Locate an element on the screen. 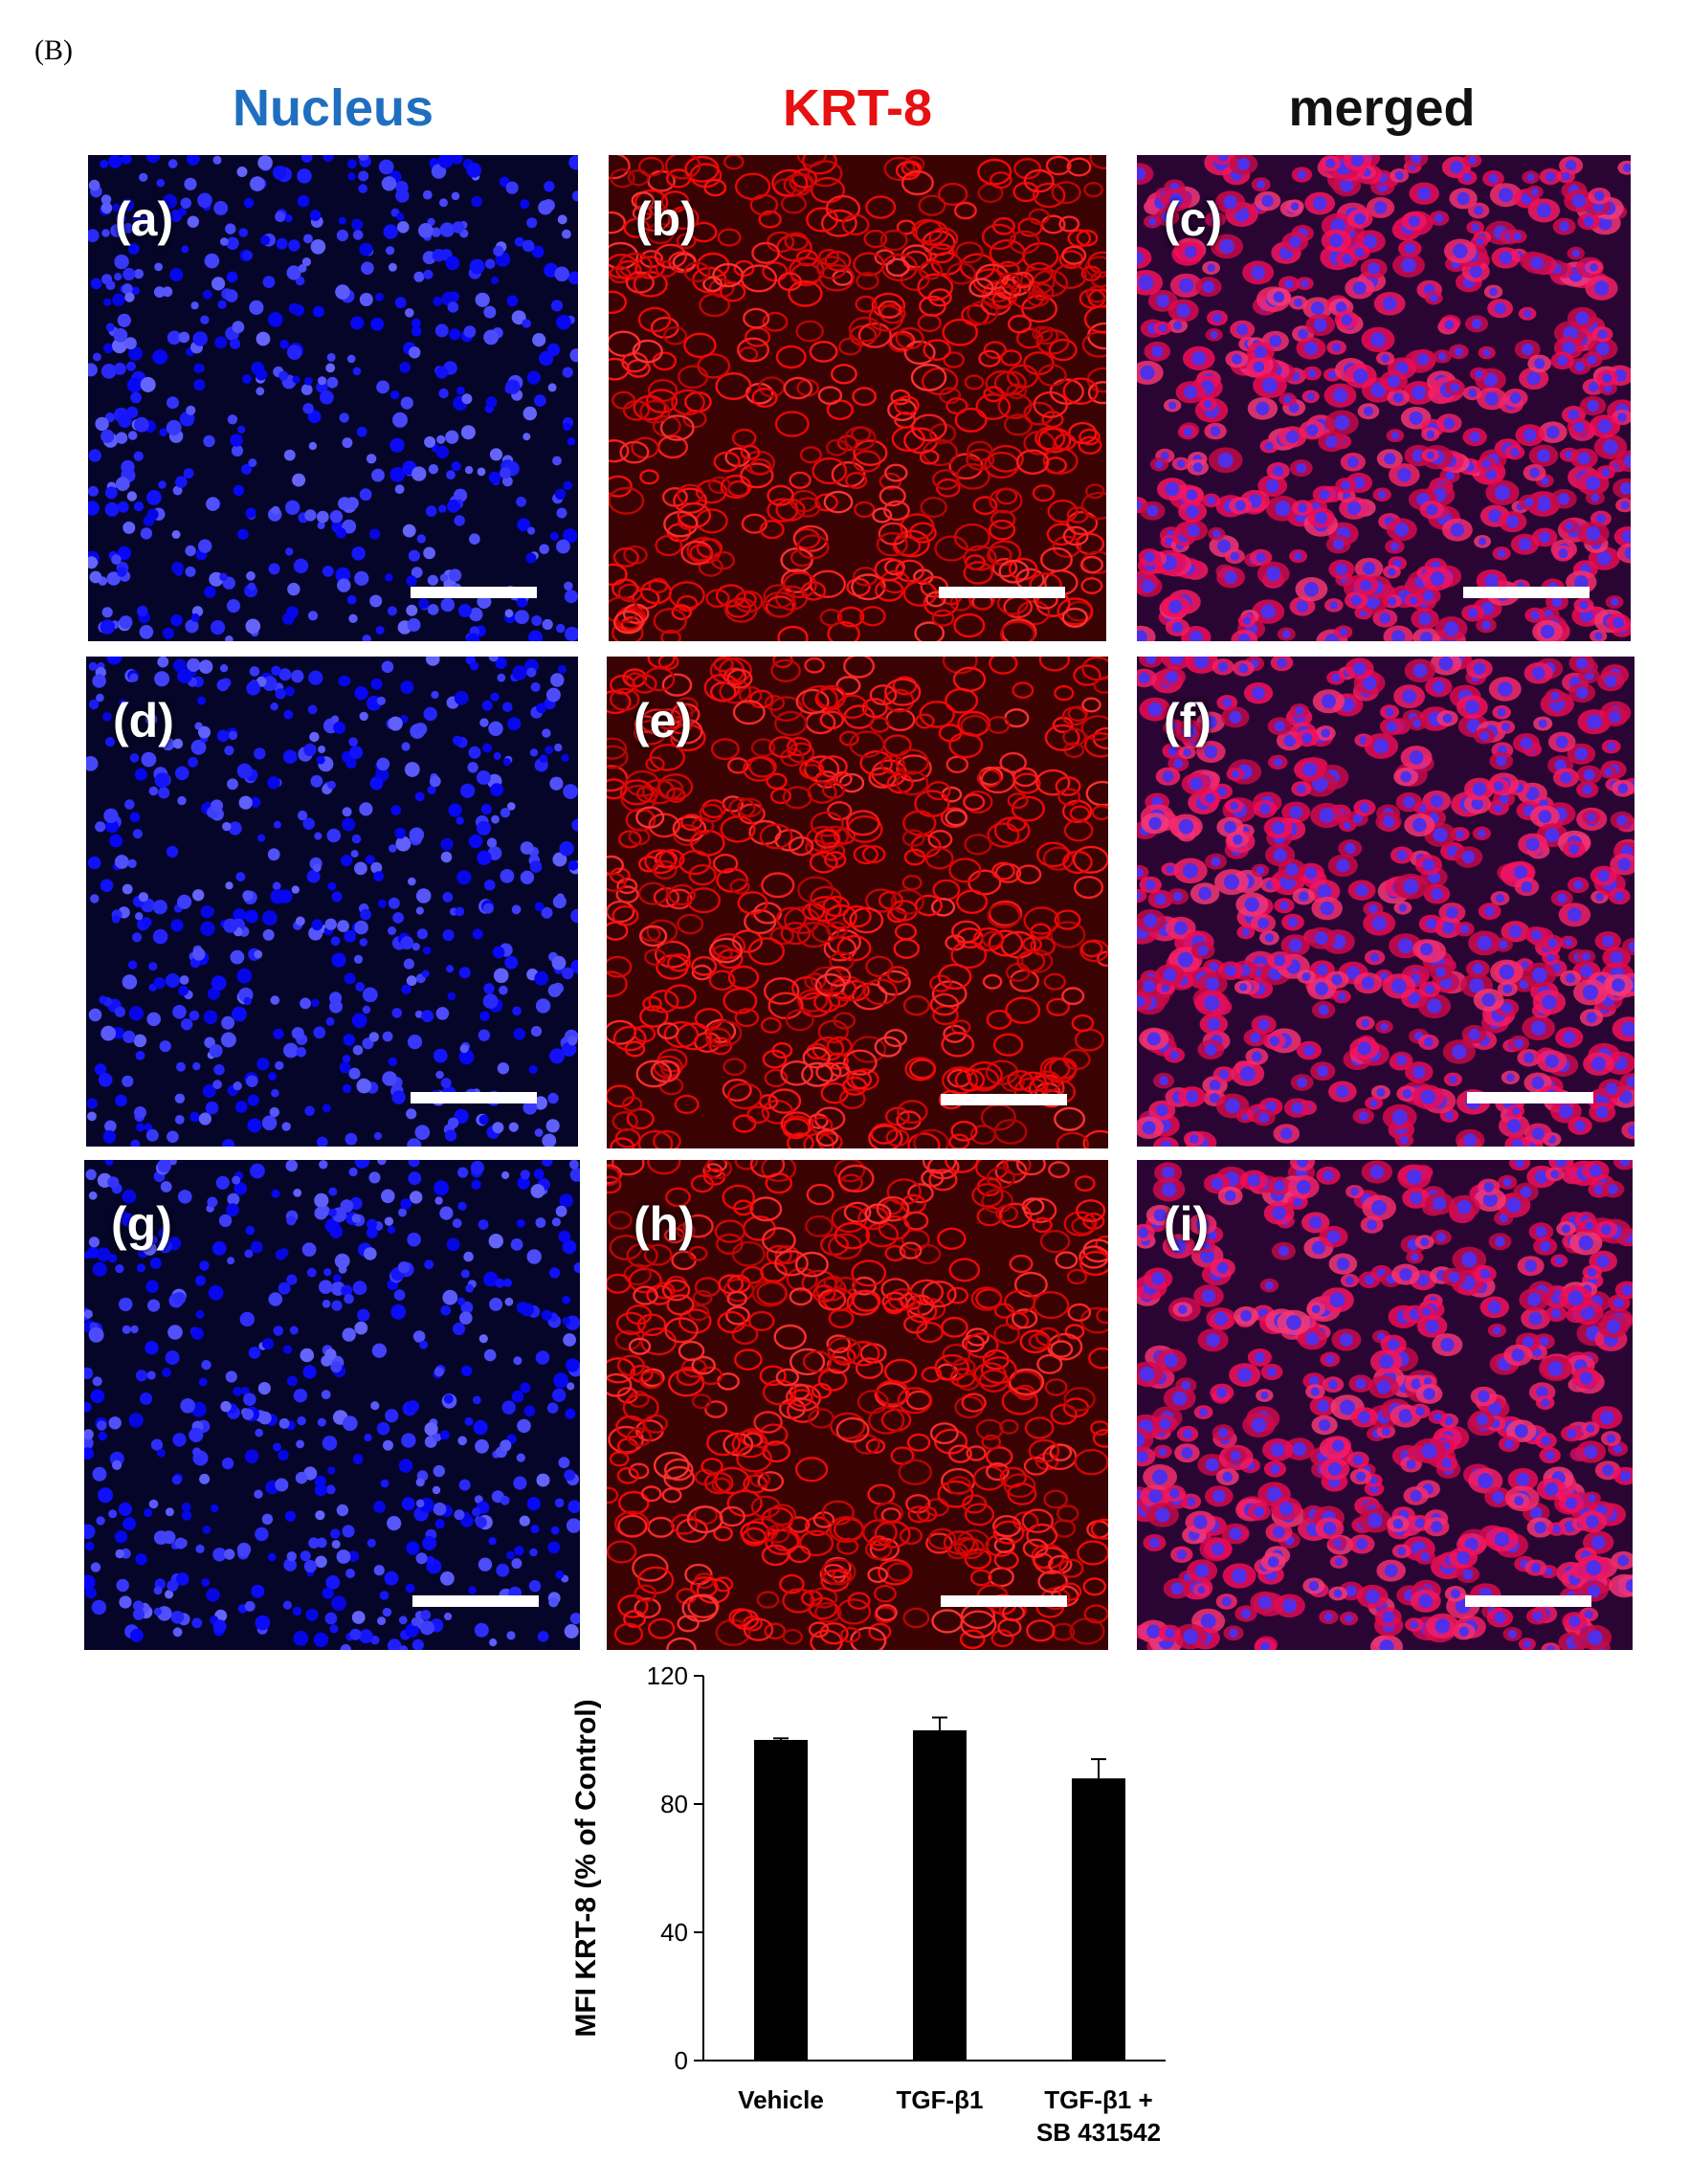 The height and width of the screenshot is (2184, 1690). column-header-nucleus: Nucleus is located at coordinates (333, 108).